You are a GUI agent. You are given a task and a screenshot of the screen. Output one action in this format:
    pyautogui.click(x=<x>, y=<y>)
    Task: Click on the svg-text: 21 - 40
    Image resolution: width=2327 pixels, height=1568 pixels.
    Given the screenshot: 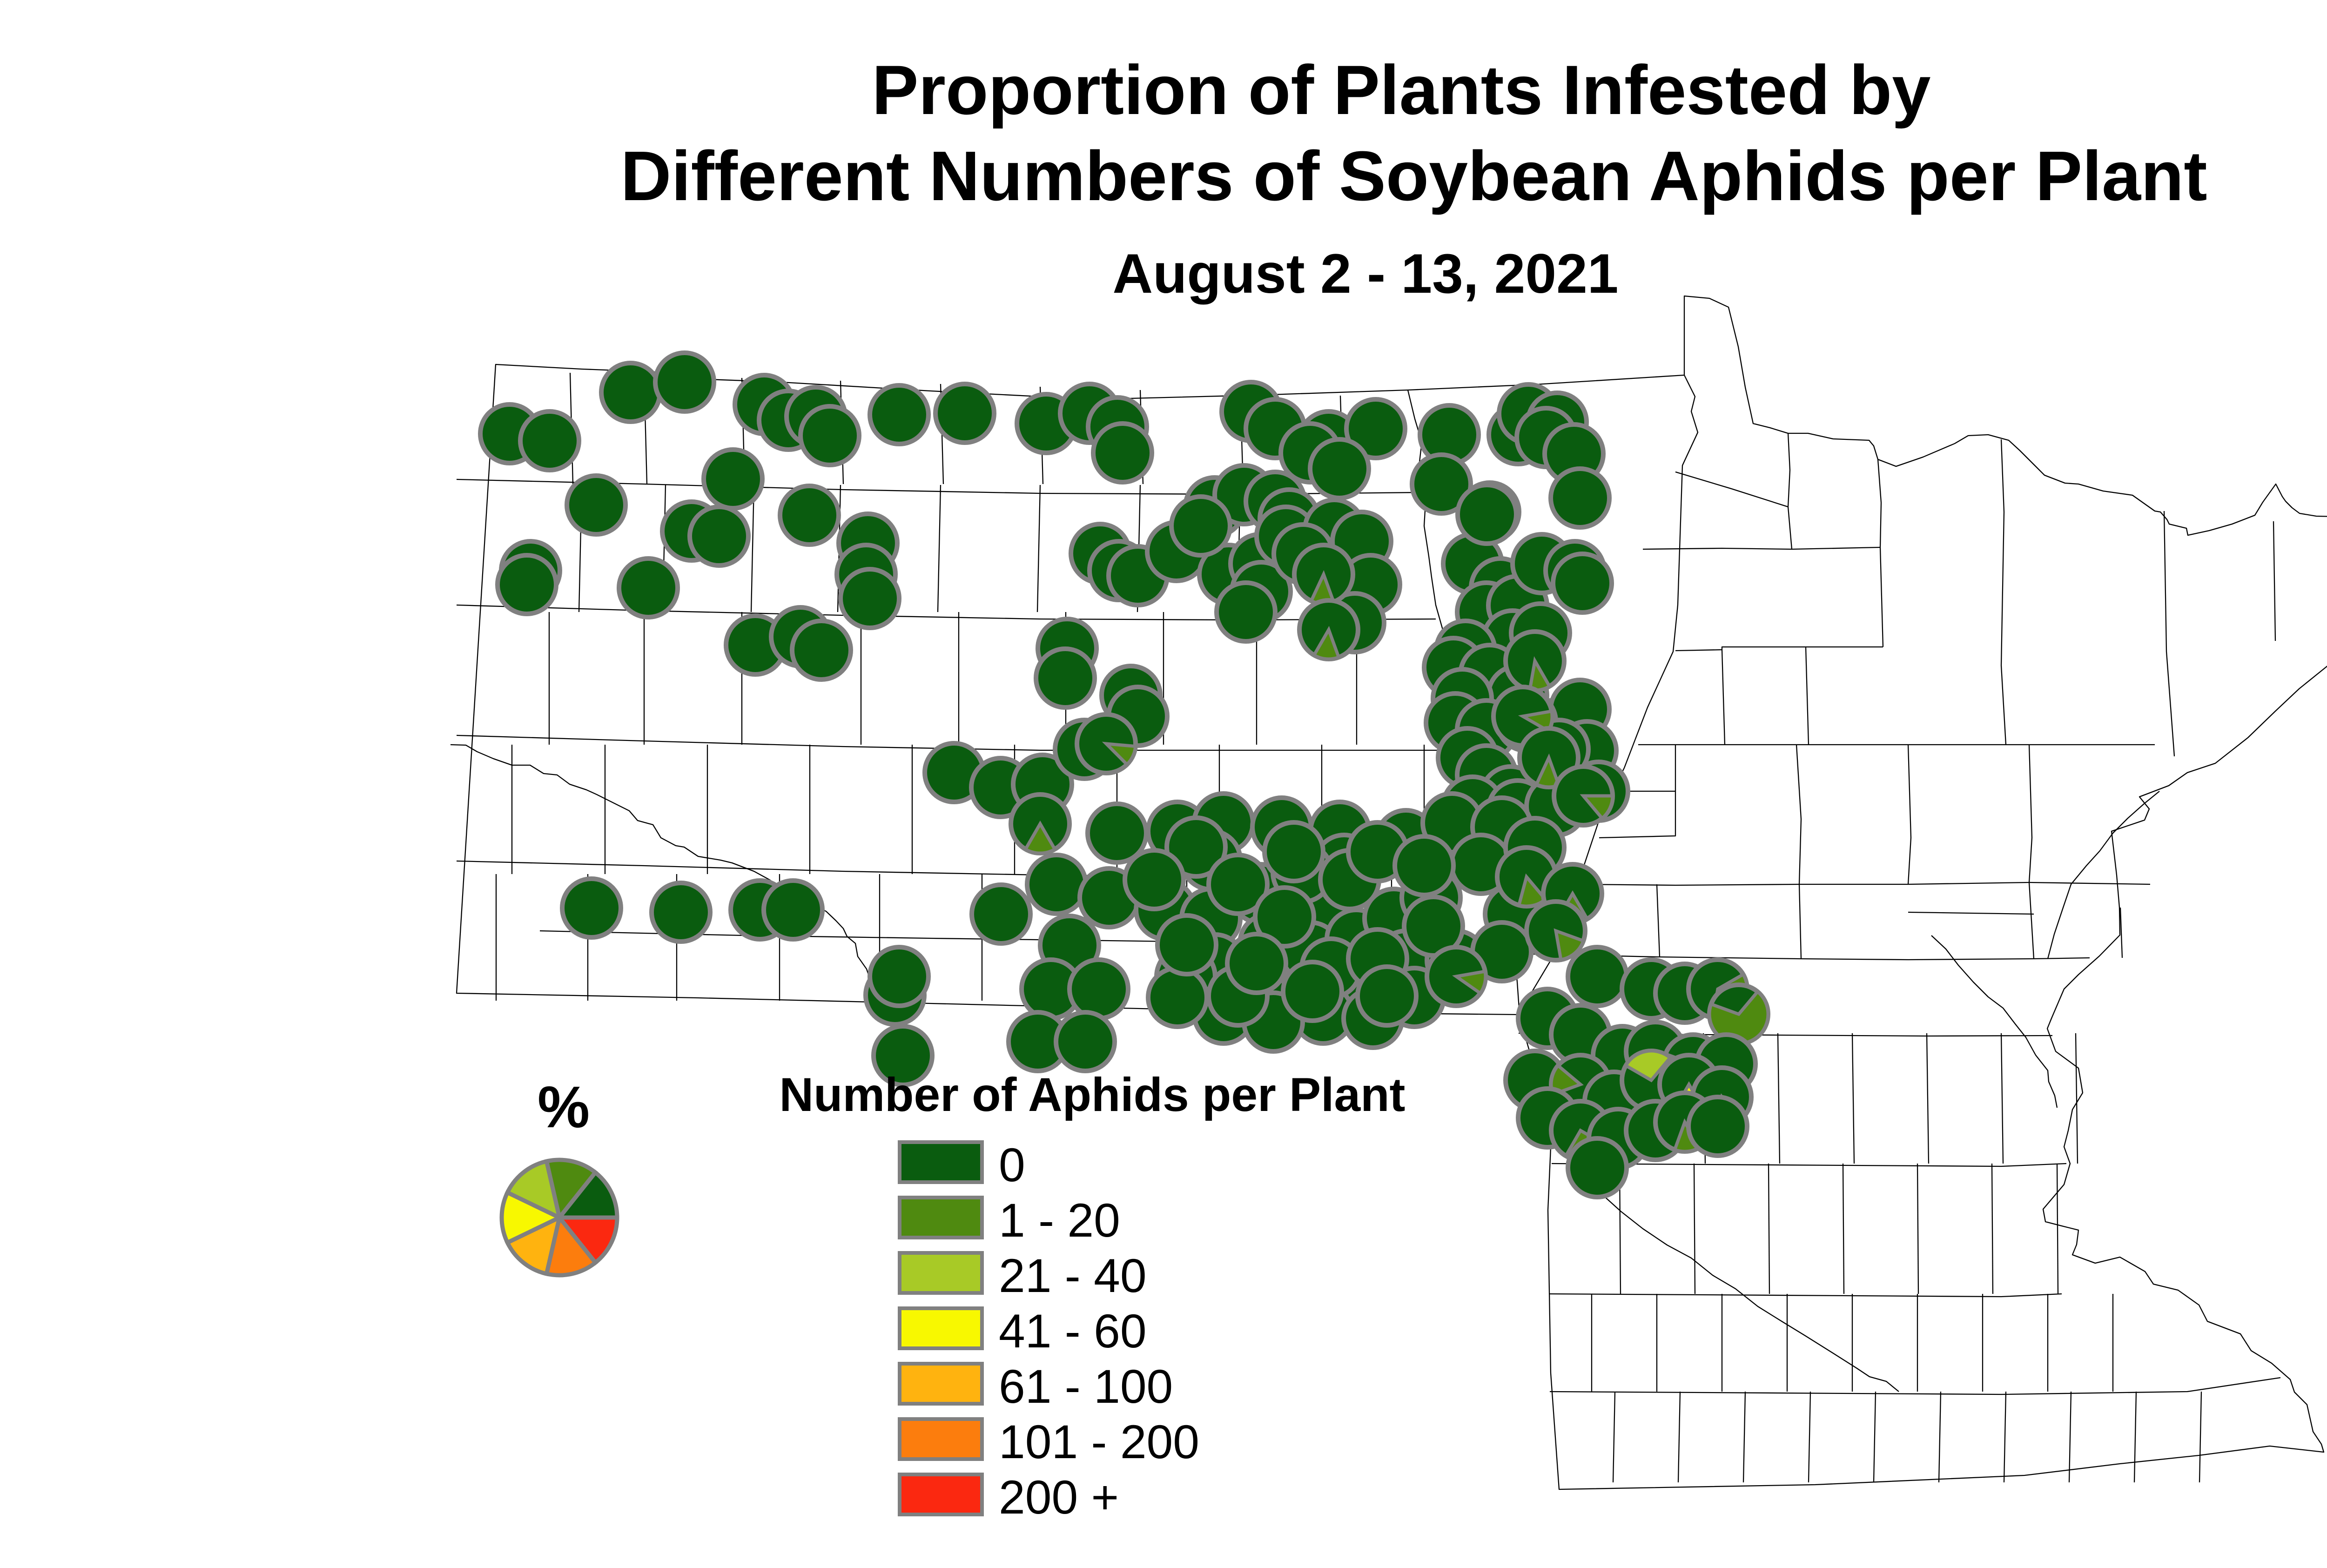 What is the action you would take?
    pyautogui.click(x=1073, y=1275)
    